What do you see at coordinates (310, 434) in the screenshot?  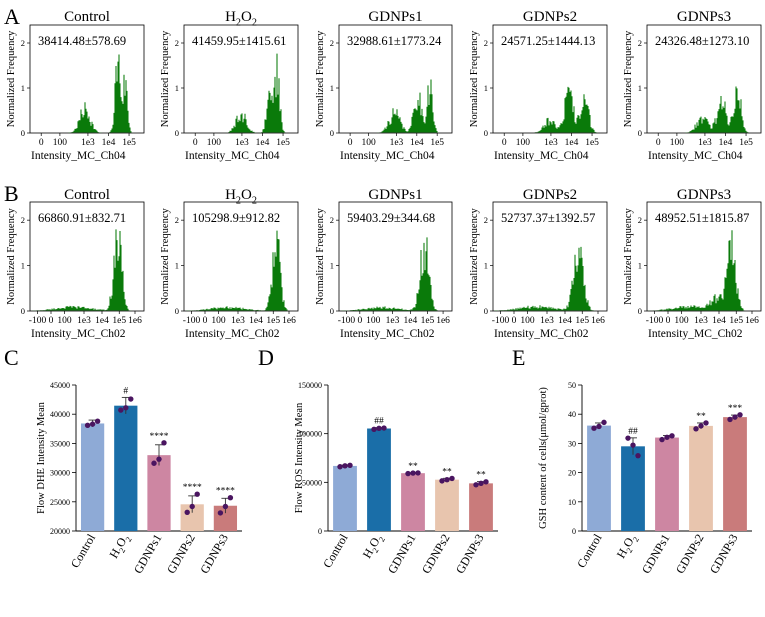 I see `y-tick-label: 100000` at bounding box center [310, 434].